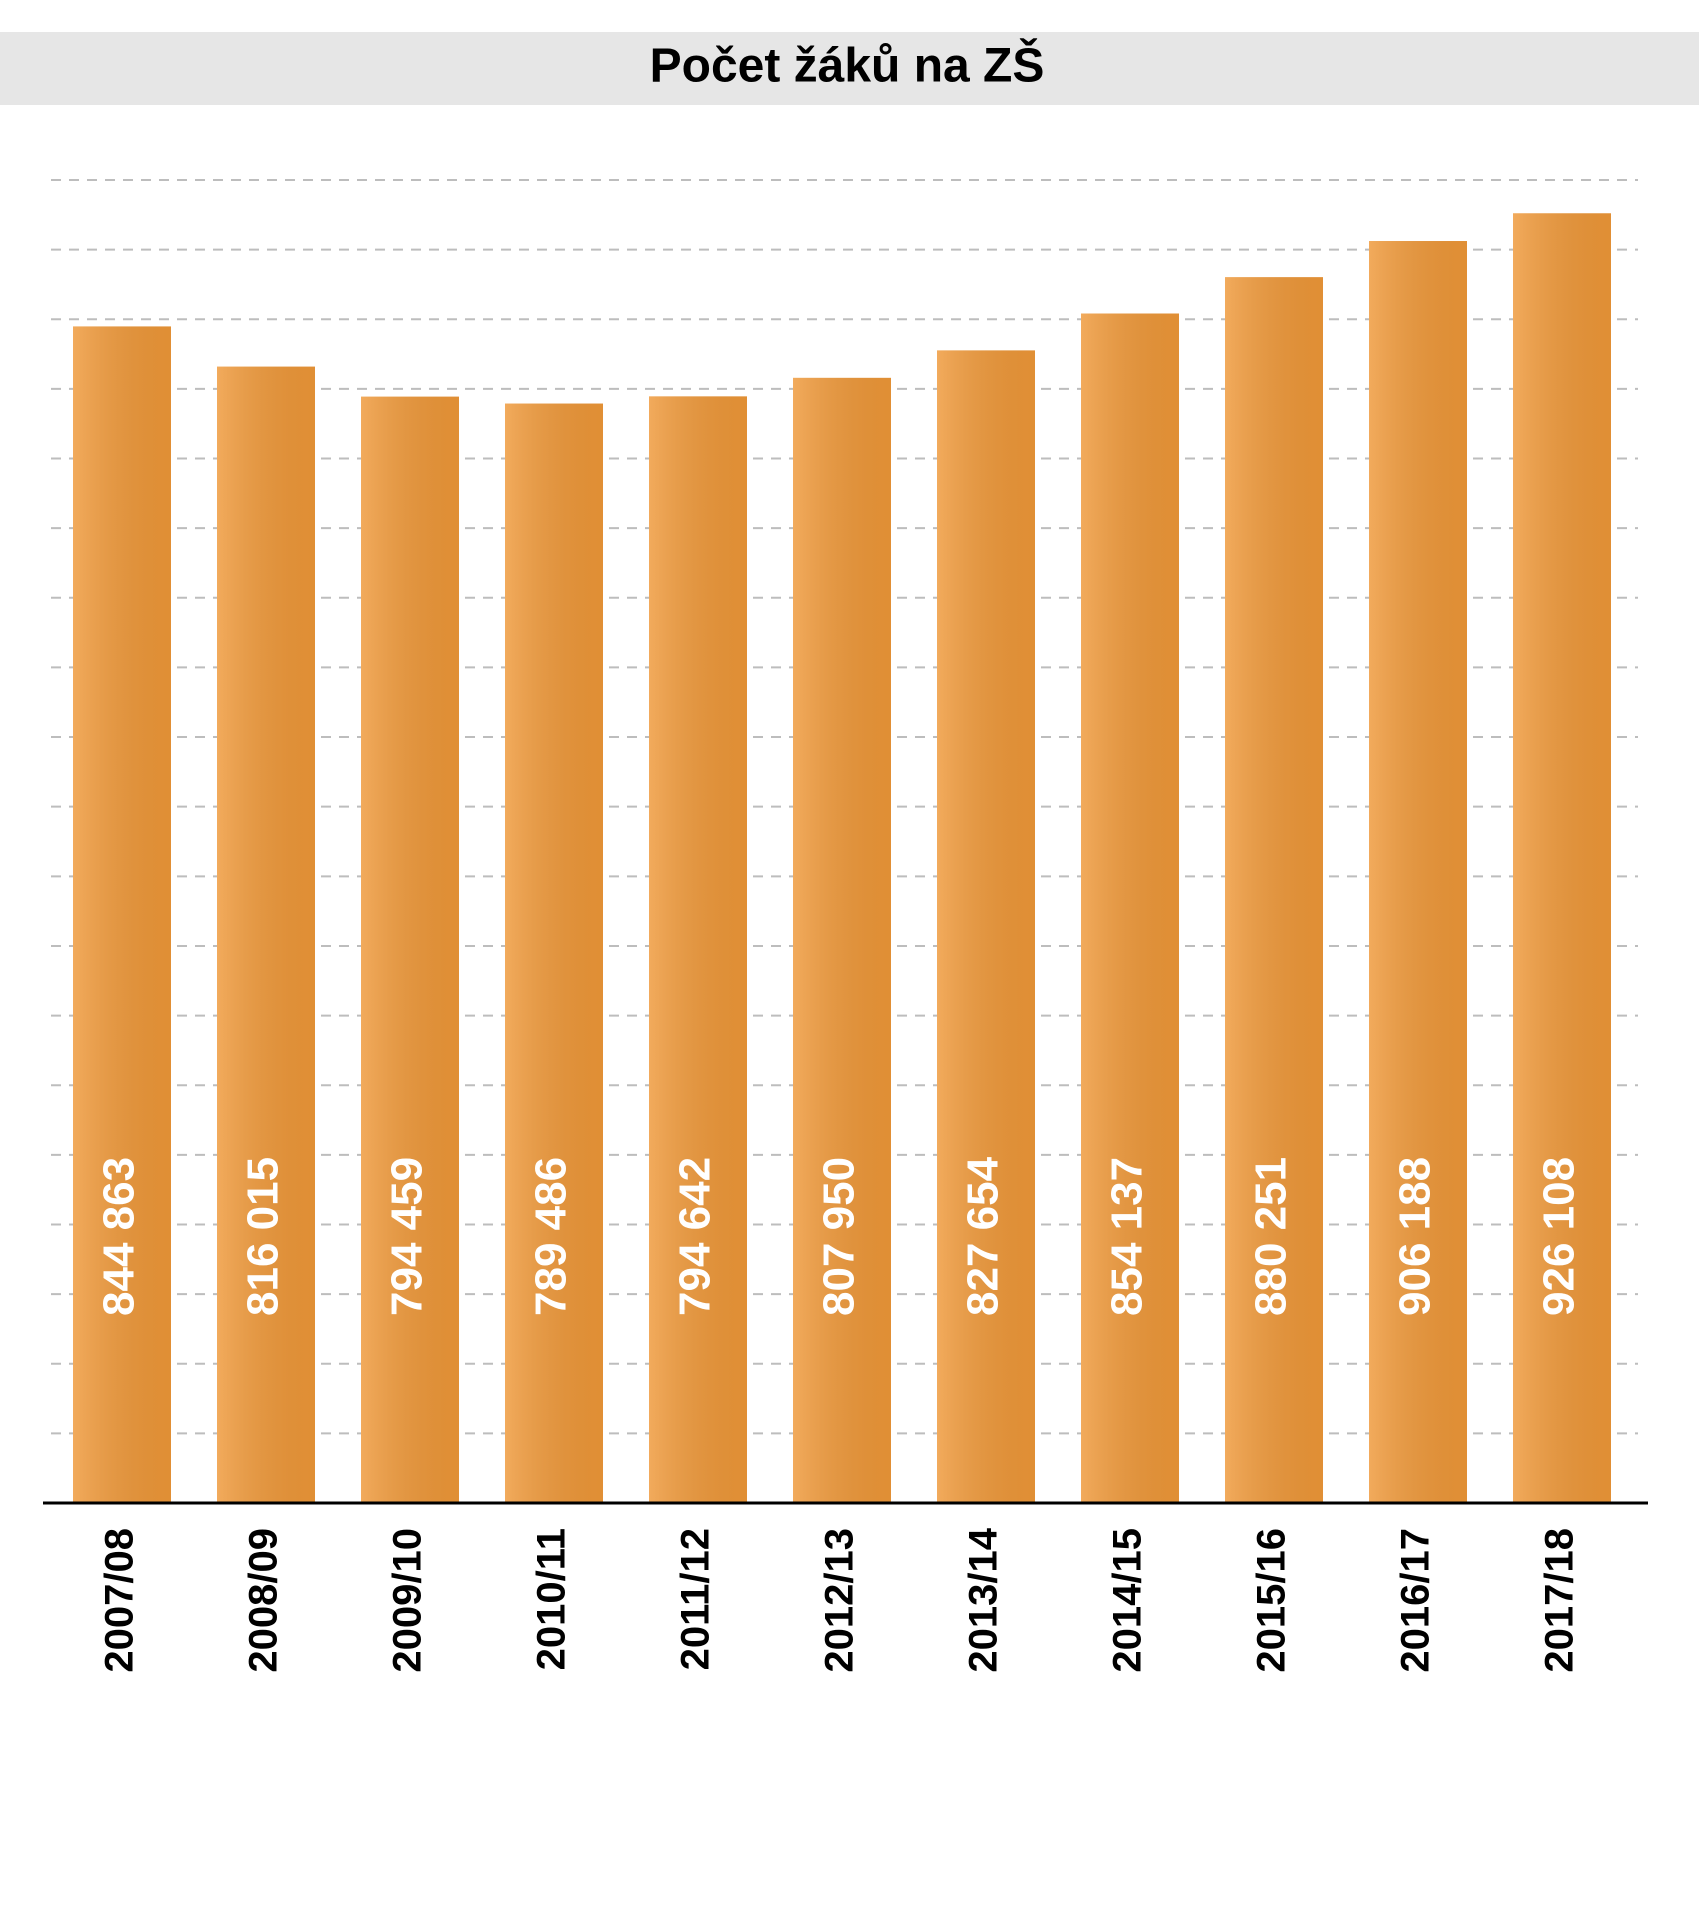 This screenshot has width=1699, height=1920. I want to click on x-tick-label: 2017/18, so click(1560, 1600).